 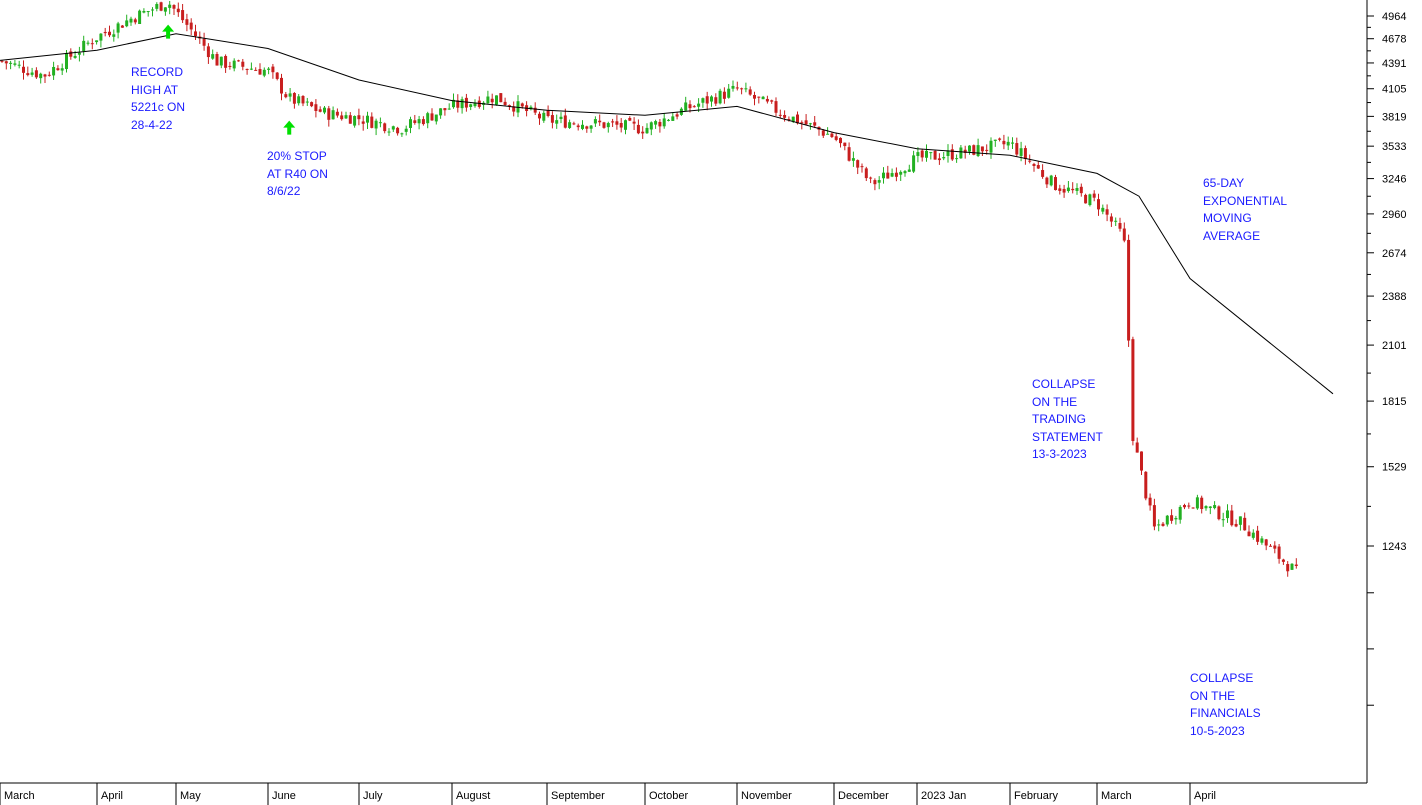 What do you see at coordinates (1036, 796) in the screenshot?
I see `x-tick-label: February` at bounding box center [1036, 796].